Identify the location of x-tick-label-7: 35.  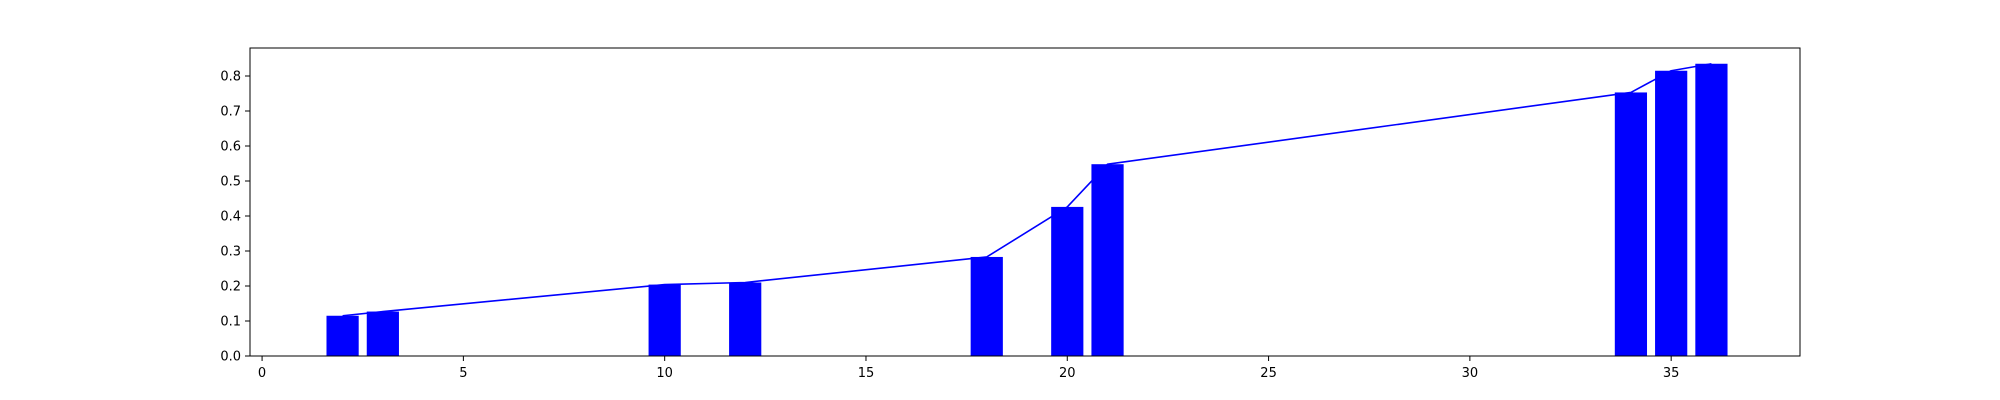
(1671, 373).